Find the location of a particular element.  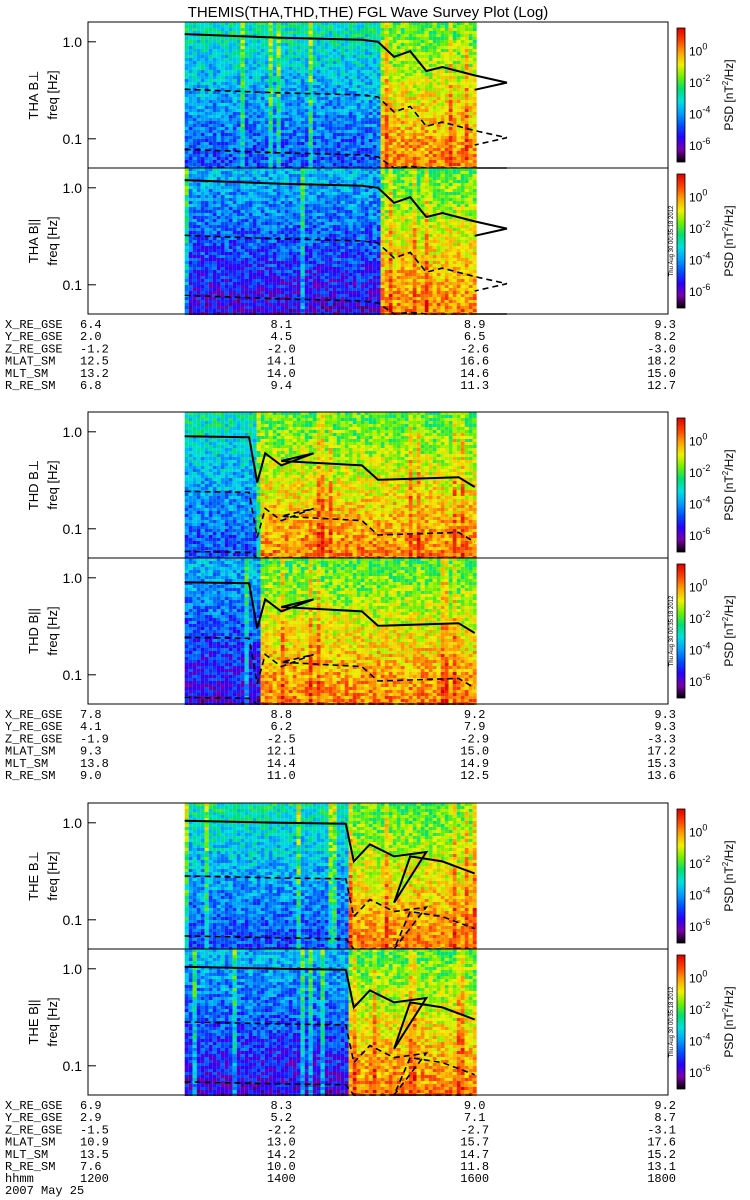

panel-label-group: THA B⊥ is located at coordinates (33, 95).